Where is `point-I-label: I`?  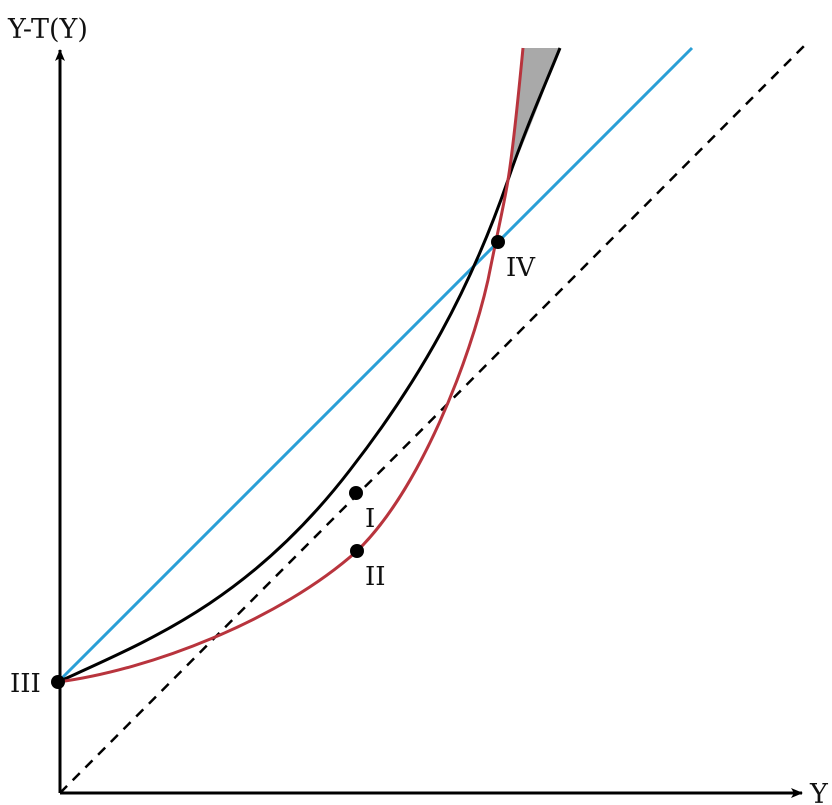
point-I-label: I is located at coordinates (370, 519).